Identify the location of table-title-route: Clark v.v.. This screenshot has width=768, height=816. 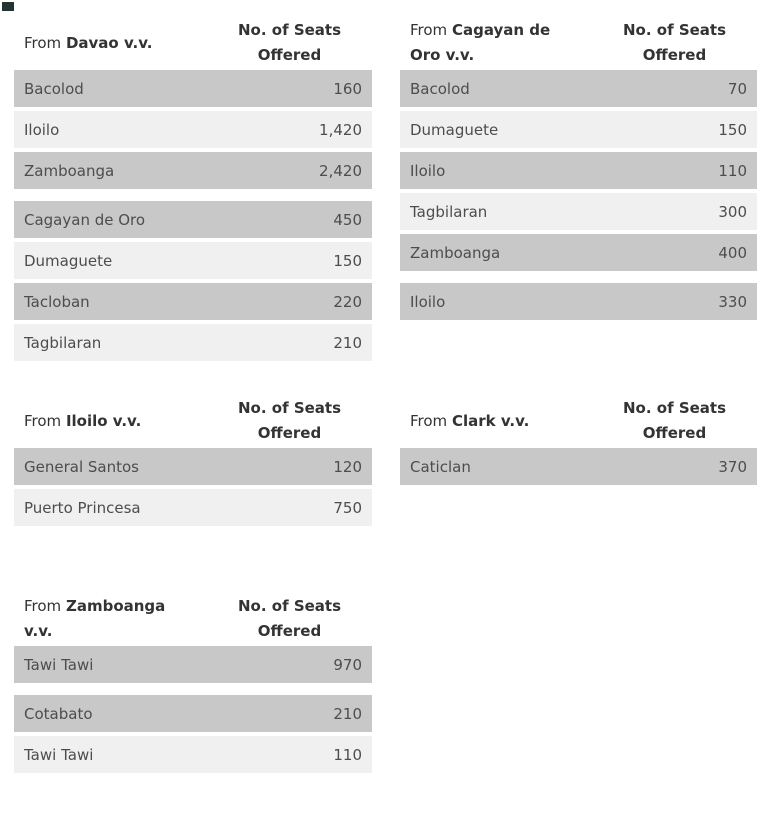
(490, 420).